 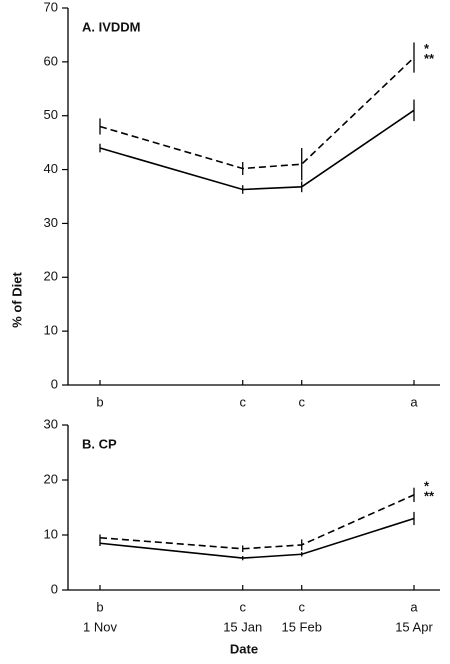 What do you see at coordinates (51, 60) in the screenshot?
I see `y-tick-label: 60` at bounding box center [51, 60].